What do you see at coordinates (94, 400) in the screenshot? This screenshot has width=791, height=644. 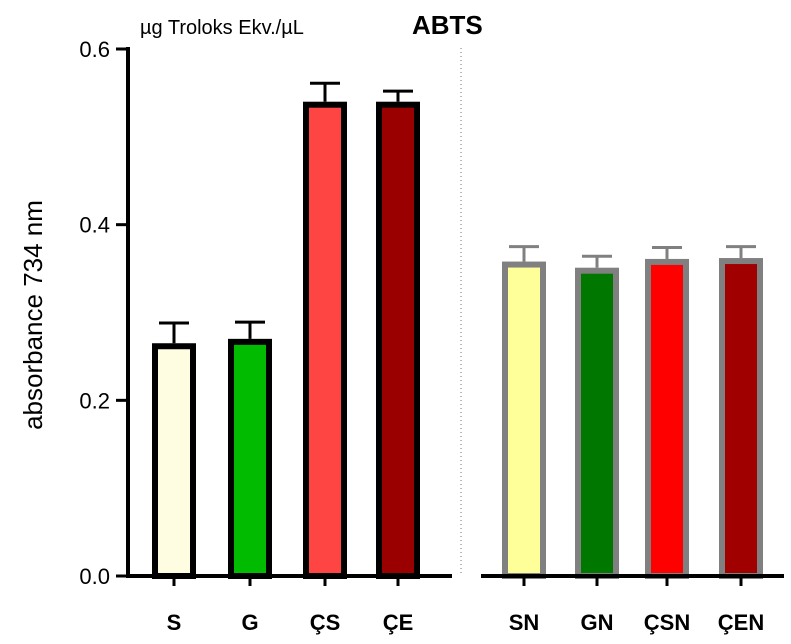 I see `y-tick-label: 0.2` at bounding box center [94, 400].